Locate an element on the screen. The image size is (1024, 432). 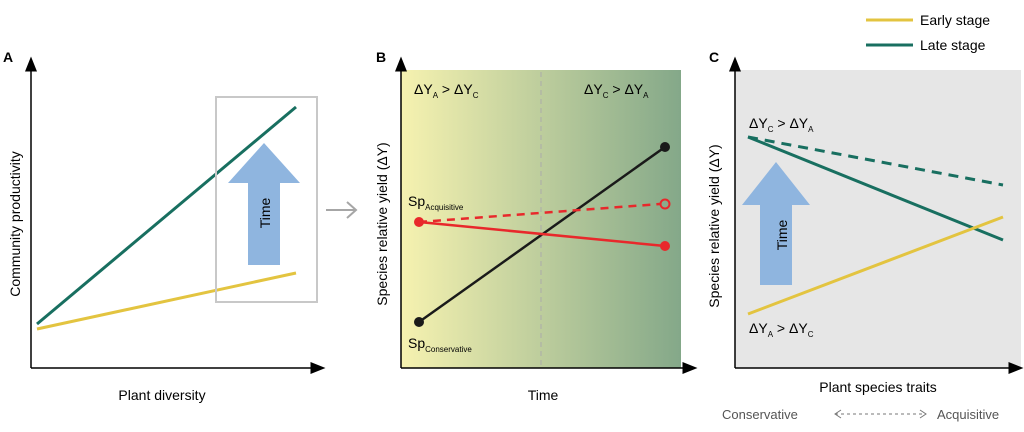
panel-a-time-label: Time is located at coordinates (265, 212).